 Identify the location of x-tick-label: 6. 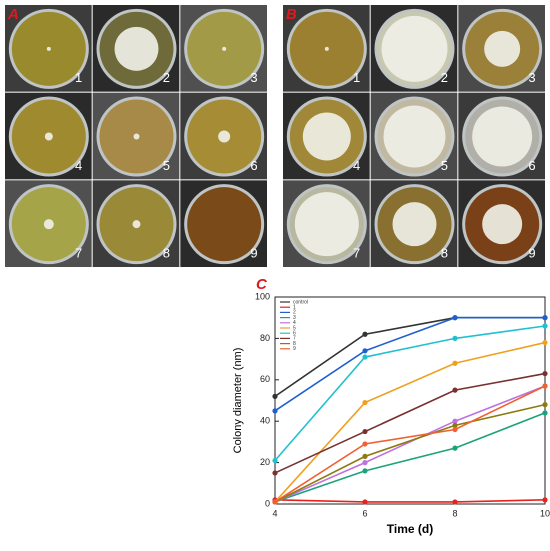
(364, 513).